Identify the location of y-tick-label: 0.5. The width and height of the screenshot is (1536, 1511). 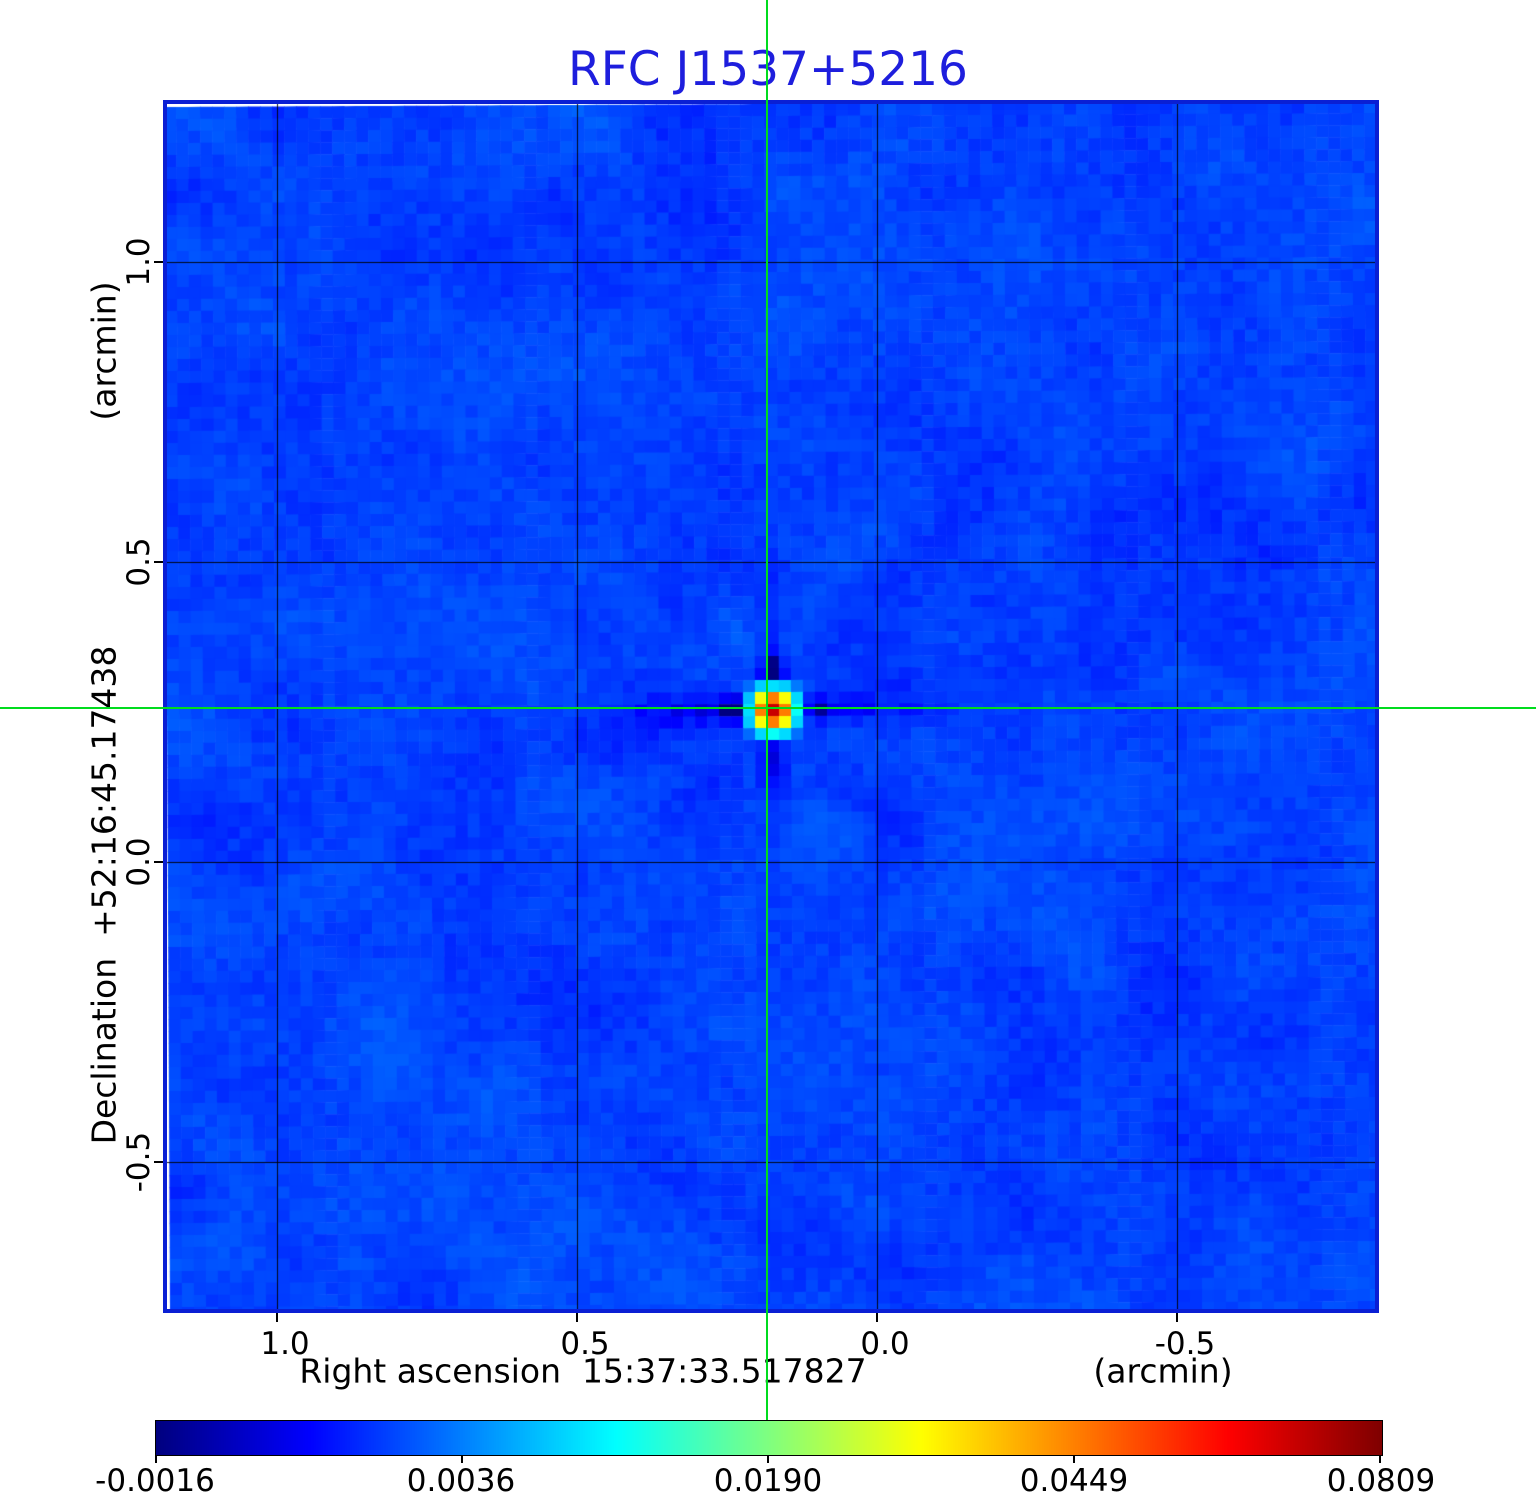
(139, 562).